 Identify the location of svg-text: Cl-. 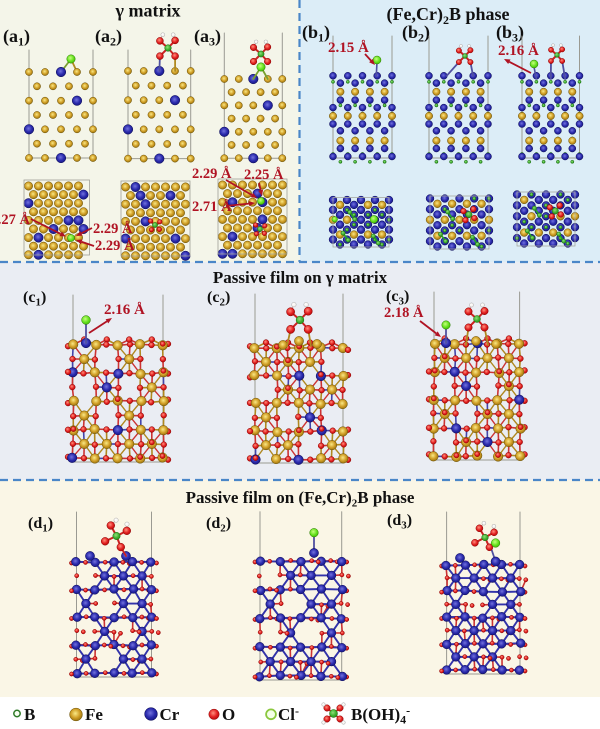
(288, 714).